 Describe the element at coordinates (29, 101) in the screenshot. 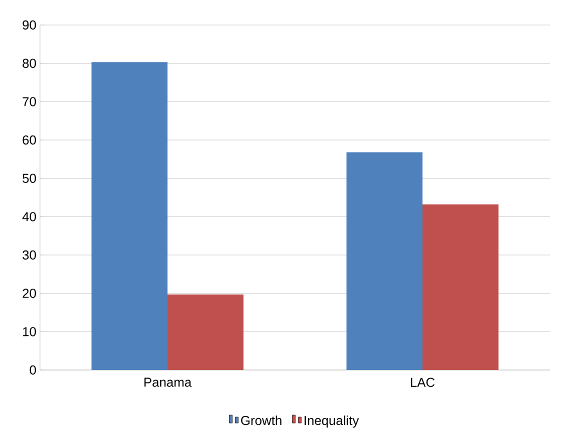

I see `y-tick-label: 70` at that location.